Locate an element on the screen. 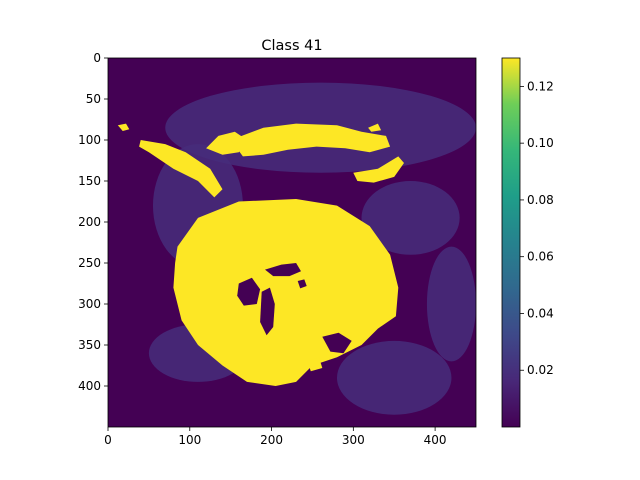 The image size is (640, 480). colorbar-tick-label: 0.08 is located at coordinates (540, 200).